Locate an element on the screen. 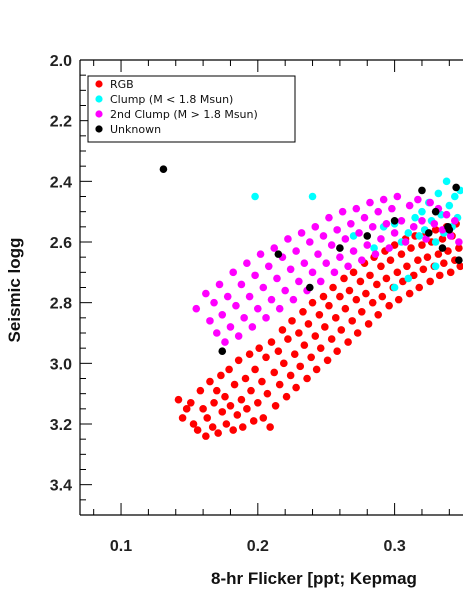  x-axis-title: 8-hr Flicker [ppt; Kepmag is located at coordinates (314, 578).